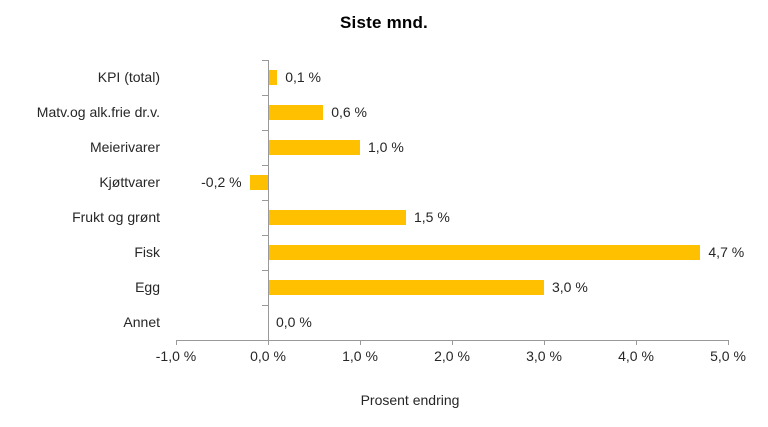 Image resolution: width=768 pixels, height=427 pixels. Describe the element at coordinates (116, 217) in the screenshot. I see `category-label: Frukt og grønt` at that location.